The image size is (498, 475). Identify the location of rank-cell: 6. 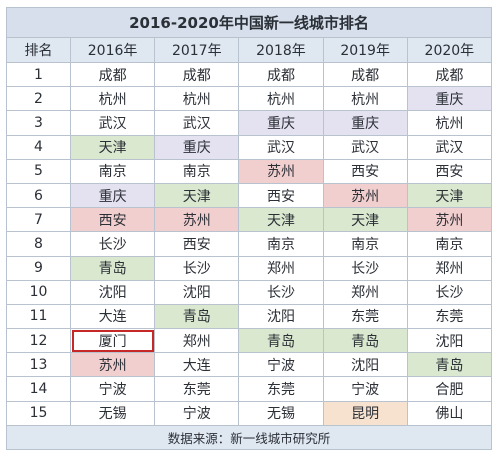
(38, 195).